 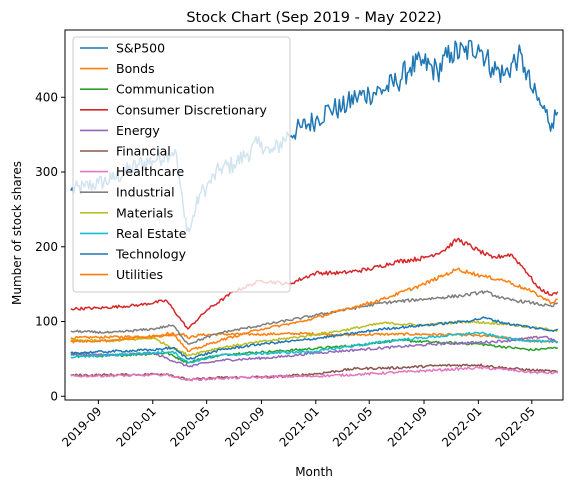 I want to click on series-line-technology, so click(x=314, y=338).